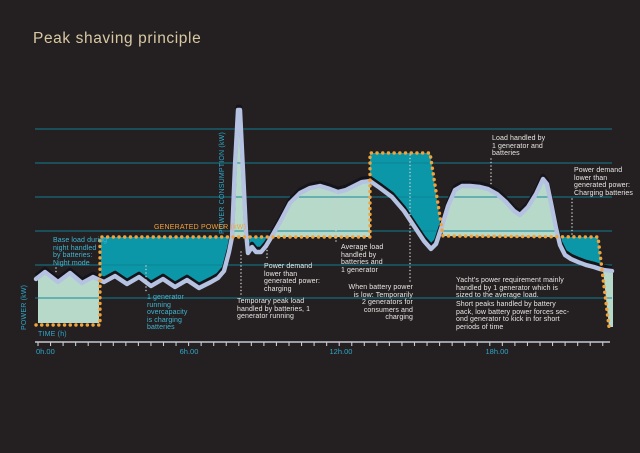  What do you see at coordinates (405, 201) in the screenshot?
I see `fill-two-generators-charging` at bounding box center [405, 201].